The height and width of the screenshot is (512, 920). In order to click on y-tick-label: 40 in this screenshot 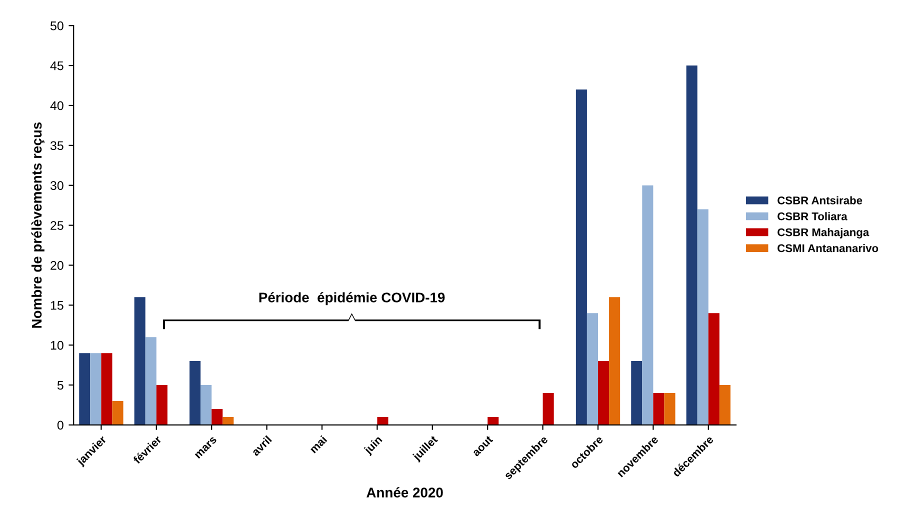, I will do `click(57, 105)`.